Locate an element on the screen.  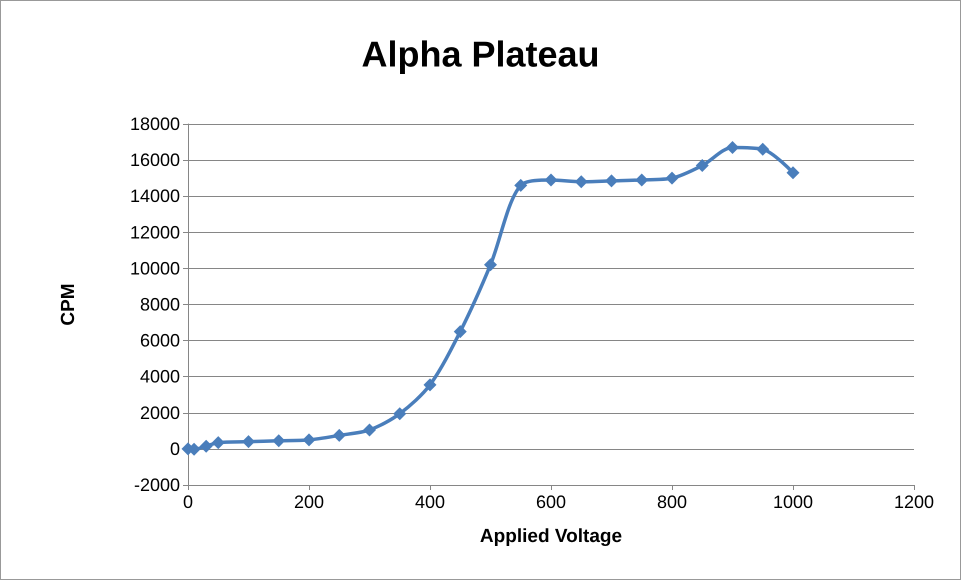
y-tick-label: 14000 is located at coordinates (155, 196).